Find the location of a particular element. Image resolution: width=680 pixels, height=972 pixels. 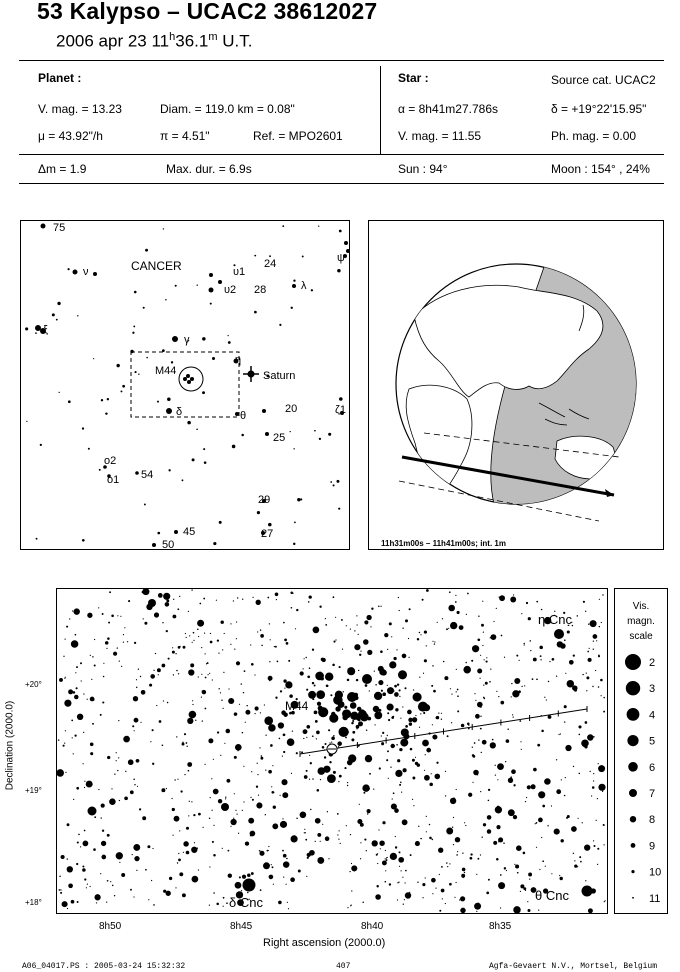

star-alpha: α = 8h41m27.786s is located at coordinates (448, 109).